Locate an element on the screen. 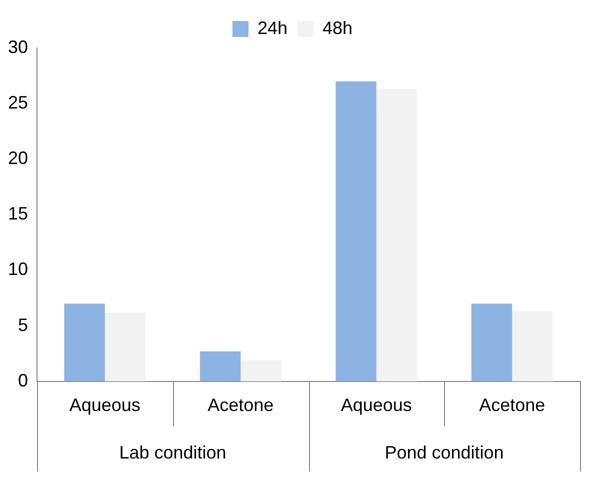  text: Pond condition is located at coordinates (444, 452).